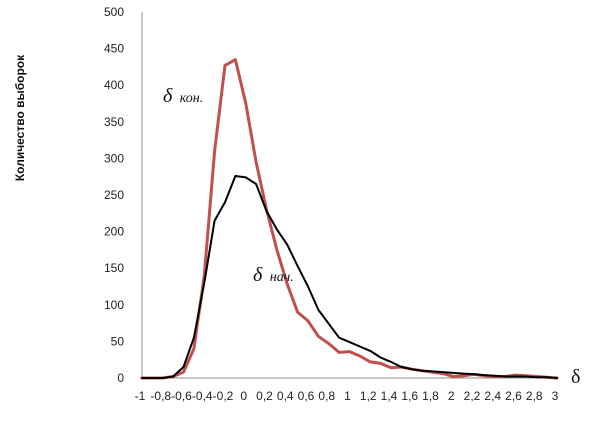 This screenshot has height=429, width=599. What do you see at coordinates (451, 396) in the screenshot?
I see `x-tick-label: 2` at bounding box center [451, 396].